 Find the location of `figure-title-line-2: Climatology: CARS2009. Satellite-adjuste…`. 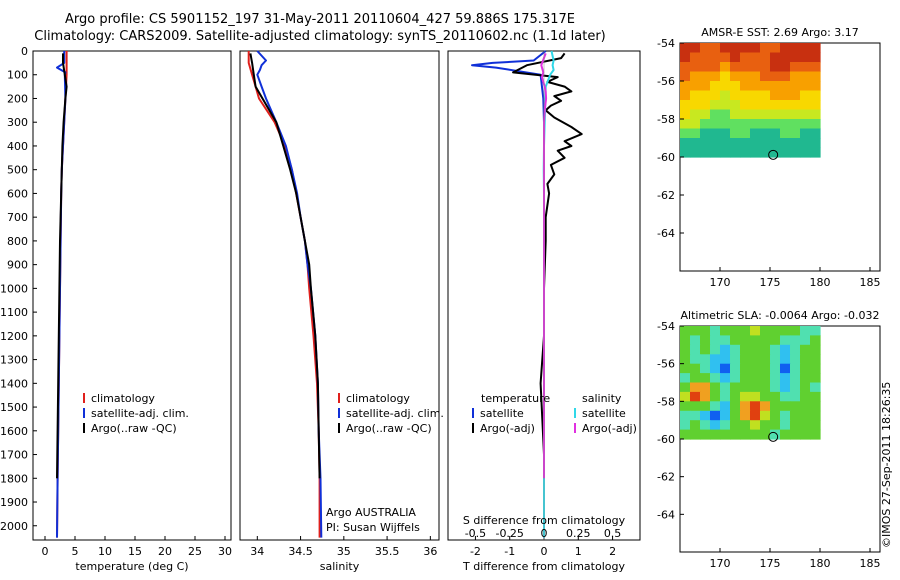

figure-title-line-2: Climatology: CARS2009. Satellite-adjuste… is located at coordinates (320, 36).